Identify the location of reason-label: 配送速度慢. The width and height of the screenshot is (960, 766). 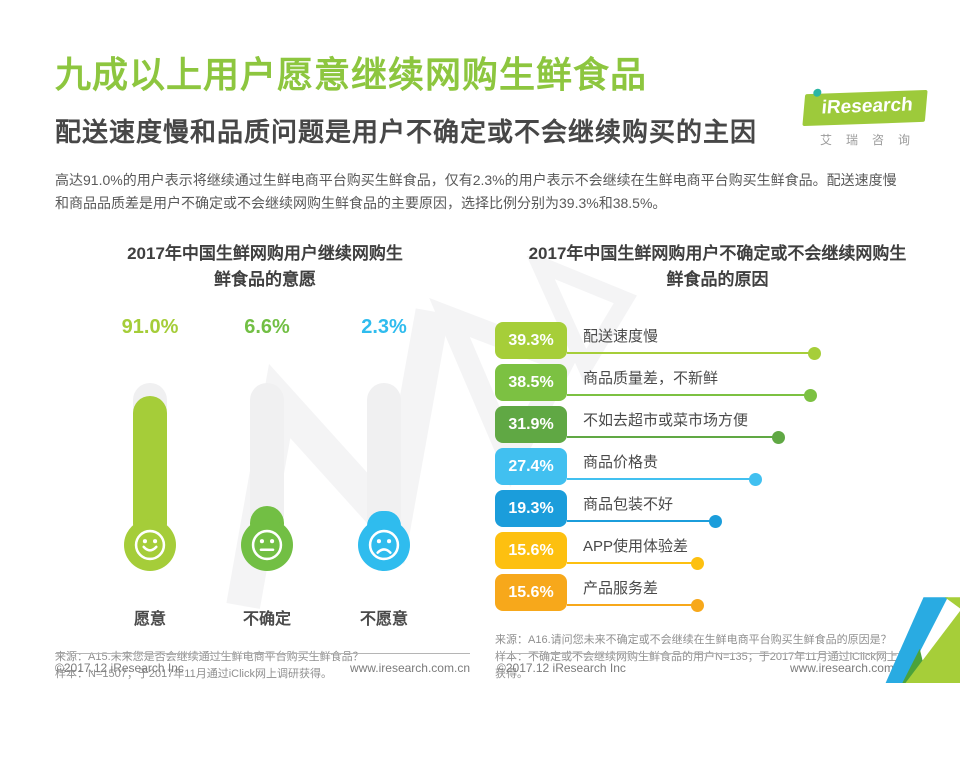
(621, 337).